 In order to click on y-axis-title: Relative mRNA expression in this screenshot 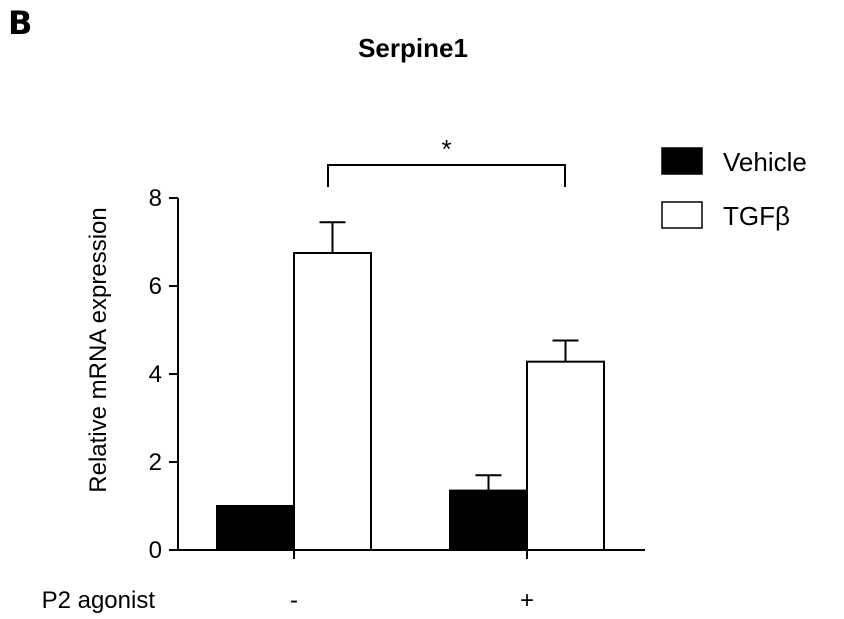, I will do `click(98, 349)`.